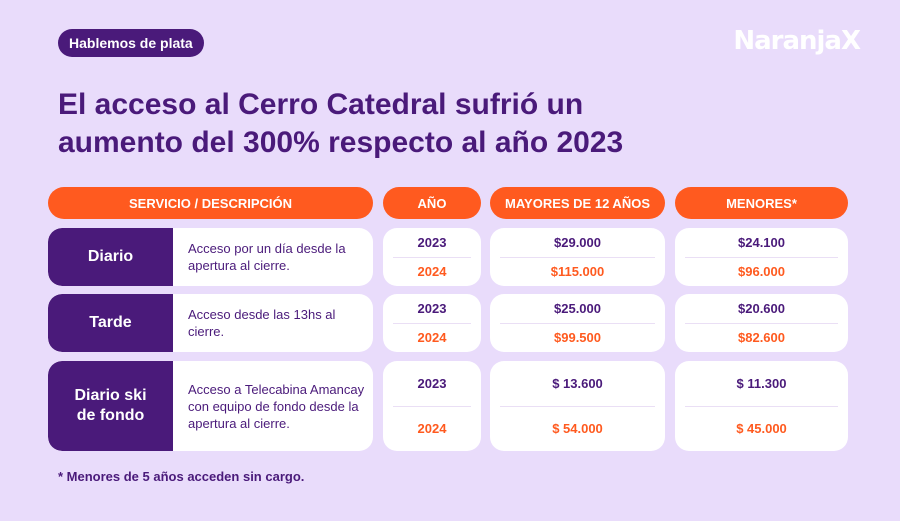  I want to click on price-2023: $25.000, so click(577, 308).